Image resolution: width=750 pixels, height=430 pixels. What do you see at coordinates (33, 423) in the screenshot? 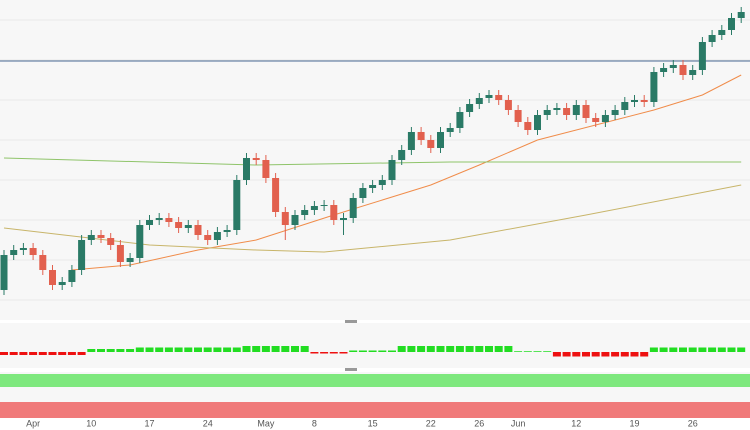
I see `x-tick-label: Apr` at bounding box center [33, 423].